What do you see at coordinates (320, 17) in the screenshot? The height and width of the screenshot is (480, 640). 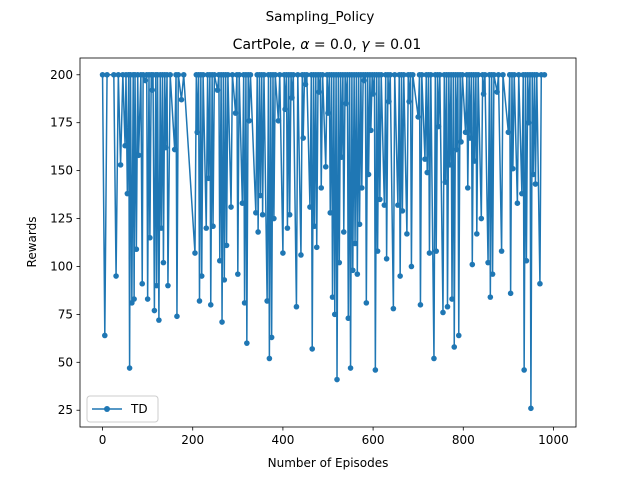 I see `chart-suptitle: Sampling_Policy` at bounding box center [320, 17].